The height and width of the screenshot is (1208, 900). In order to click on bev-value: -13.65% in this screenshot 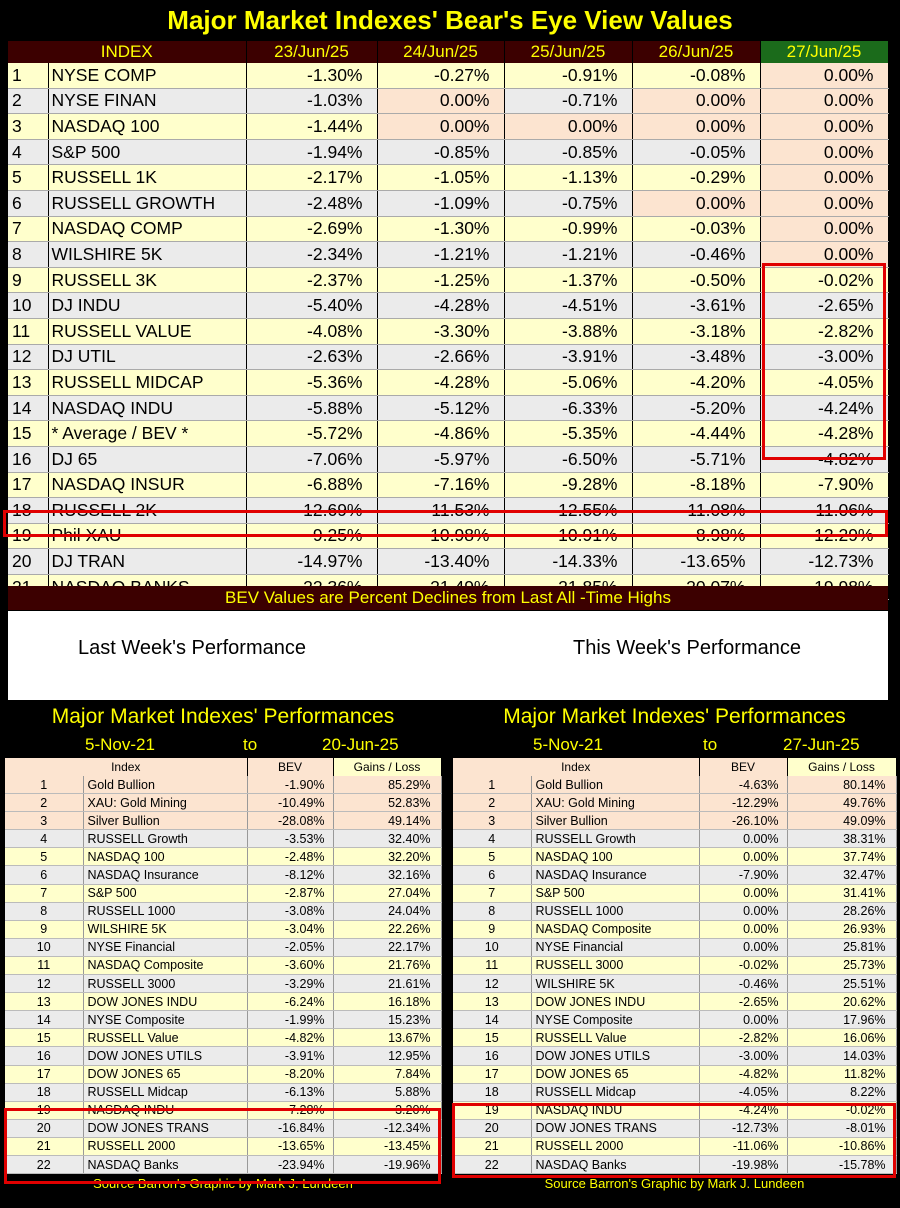, I will do `click(696, 561)`.